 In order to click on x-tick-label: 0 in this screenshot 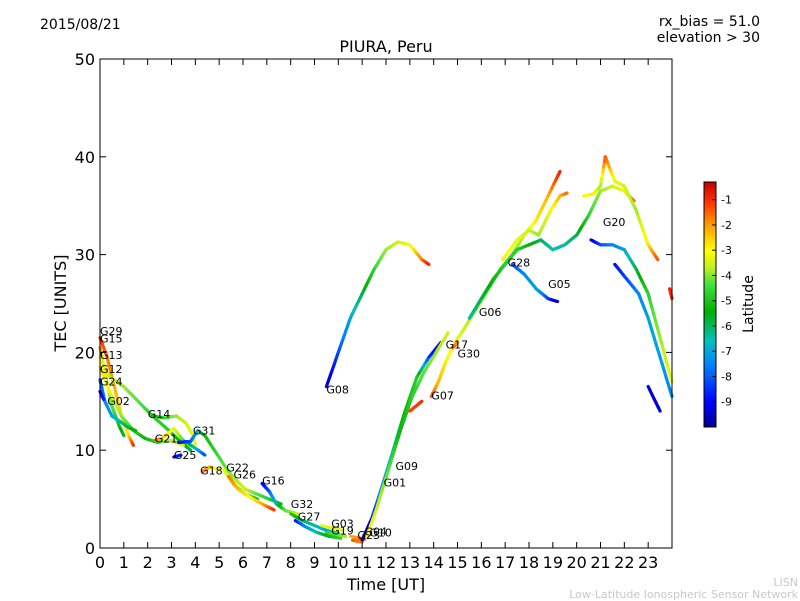, I will do `click(100, 562)`.